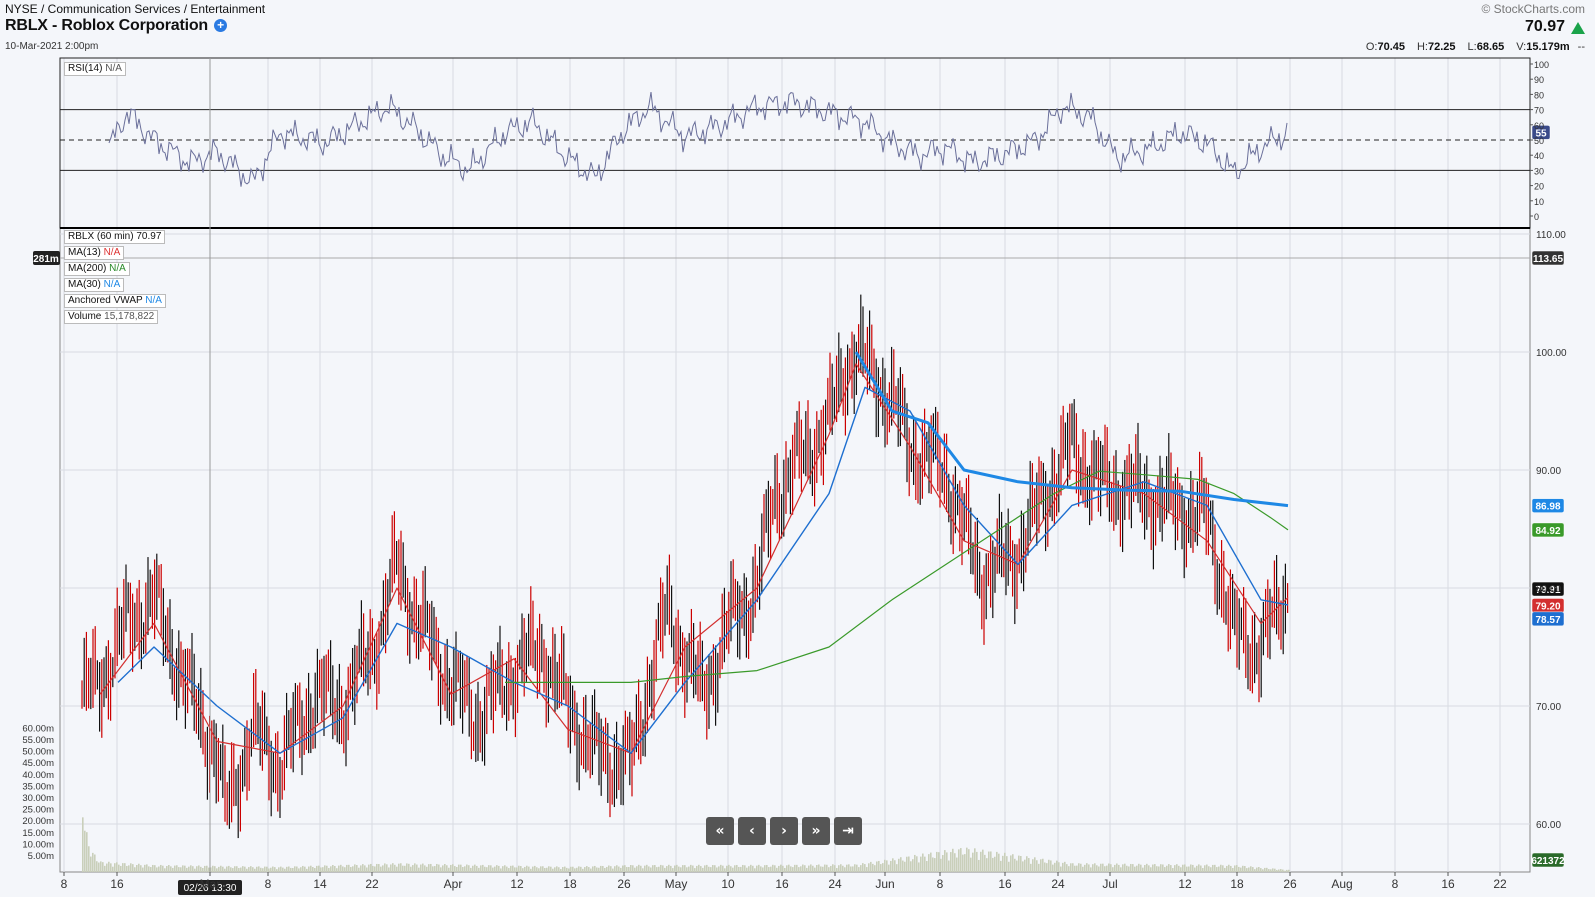 The image size is (1595, 897). I want to click on volume-tick-label: 50.00m, so click(38, 752).